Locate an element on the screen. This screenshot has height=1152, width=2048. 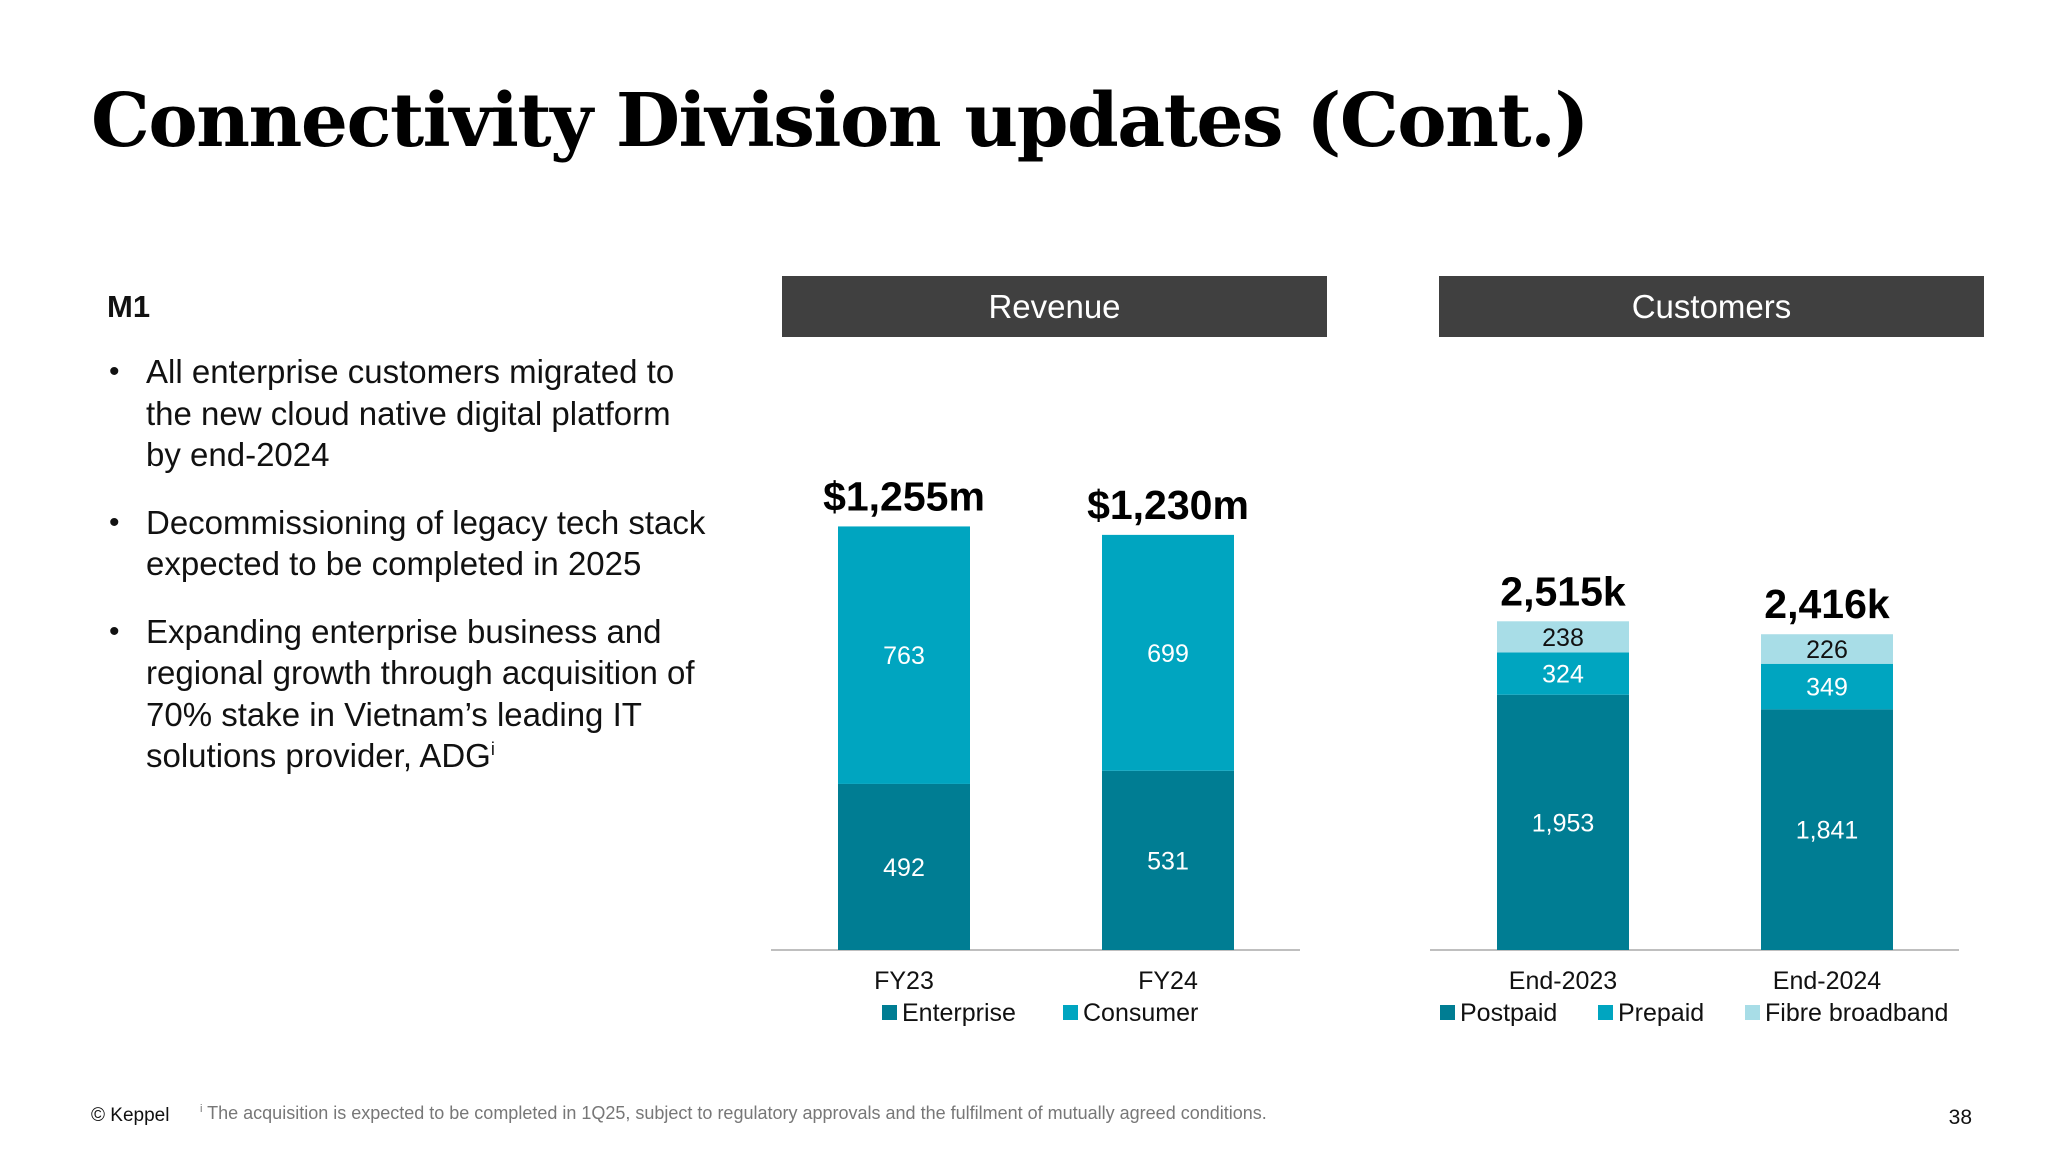
revenue-chart-header: Revenue is located at coordinates (1054, 306).